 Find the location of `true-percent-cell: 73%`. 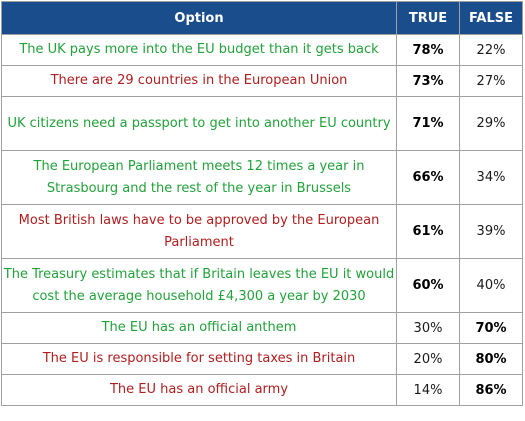

true-percent-cell: 73% is located at coordinates (428, 81).